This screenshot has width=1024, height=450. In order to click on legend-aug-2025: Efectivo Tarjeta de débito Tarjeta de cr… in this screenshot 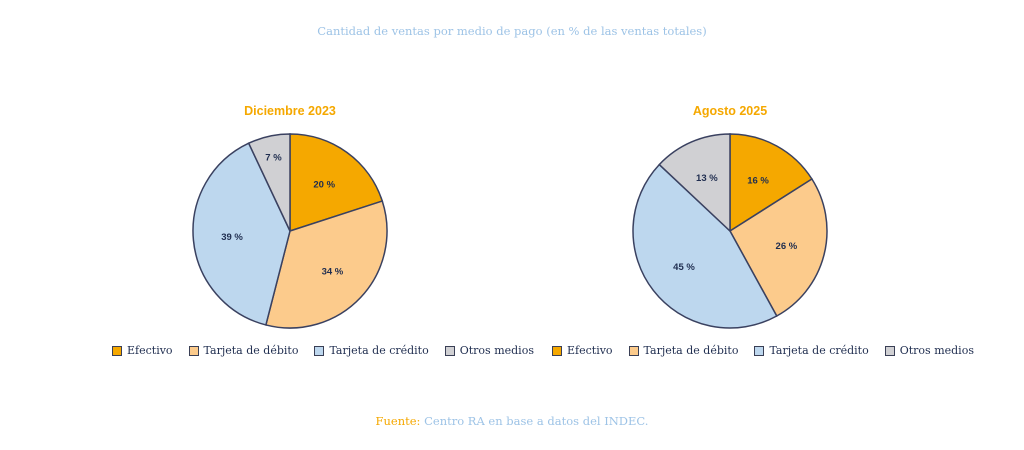, I will do `click(763, 350)`.